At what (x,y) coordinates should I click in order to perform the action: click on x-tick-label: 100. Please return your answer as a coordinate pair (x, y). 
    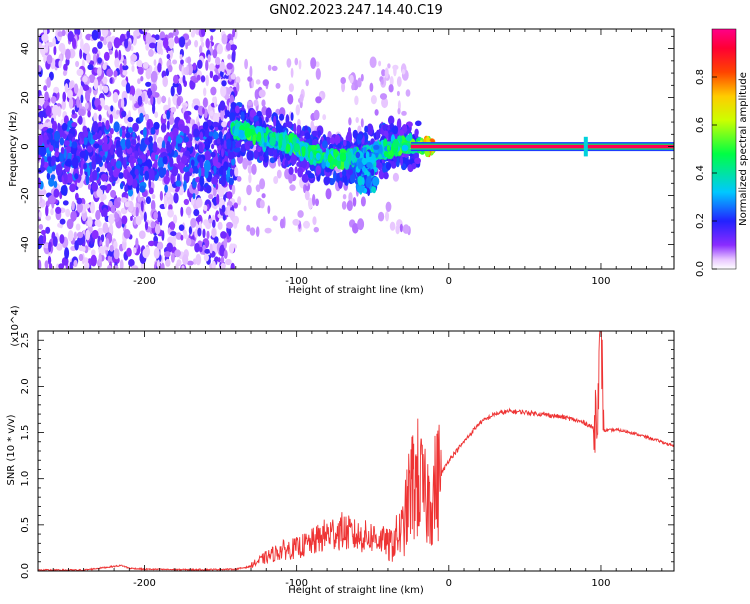
    Looking at the image, I should click on (600, 583).